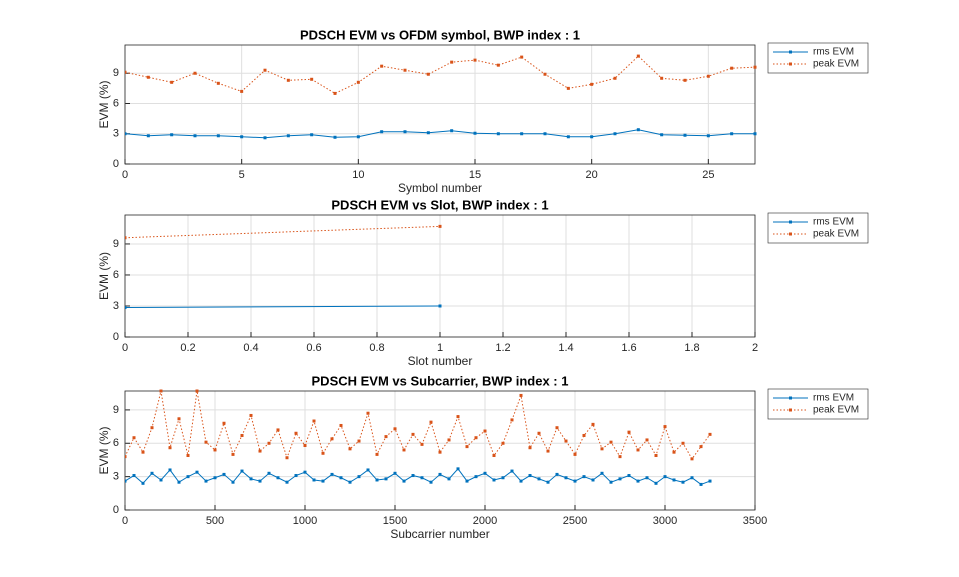  What do you see at coordinates (833, 222) in the screenshot?
I see `legend-label: rms EVM` at bounding box center [833, 222].